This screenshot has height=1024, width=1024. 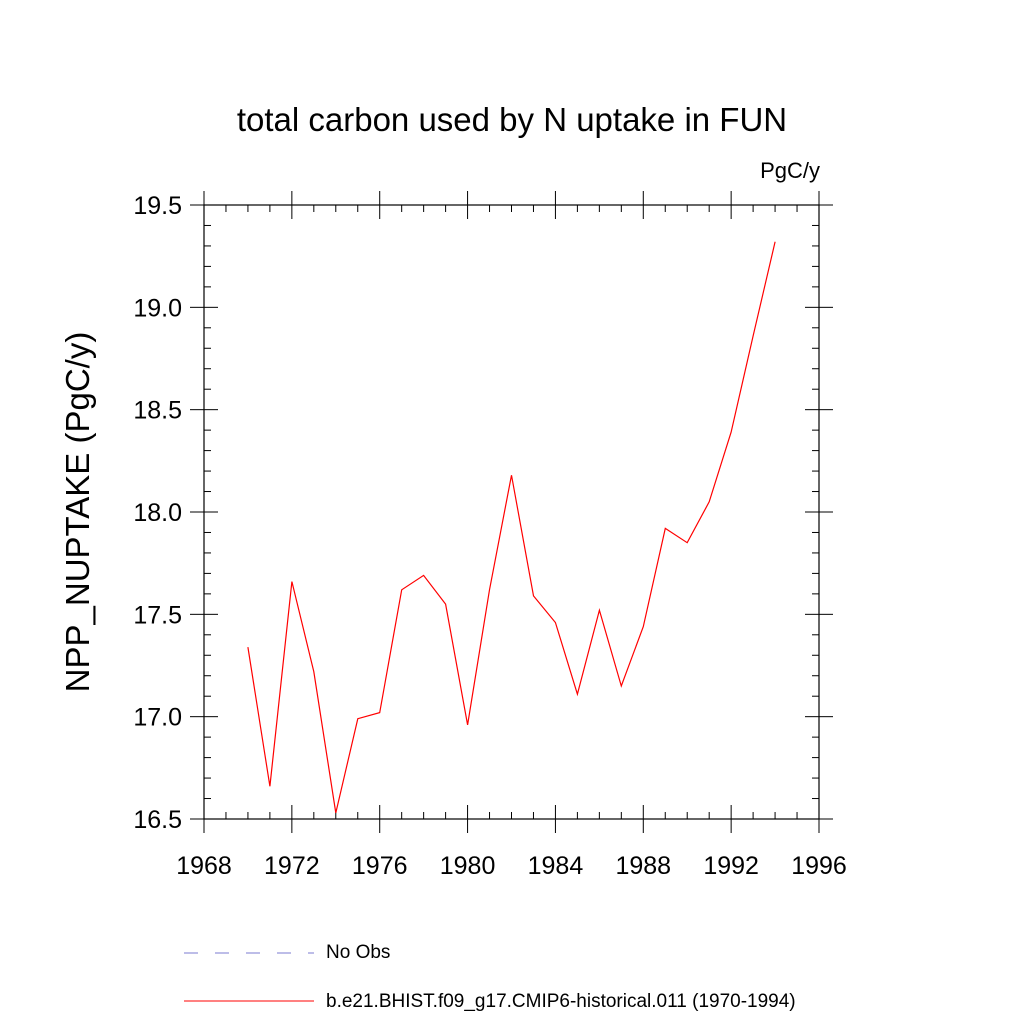 I want to click on chart-title: total carbon used by N uptake in FUN, so click(x=512, y=119).